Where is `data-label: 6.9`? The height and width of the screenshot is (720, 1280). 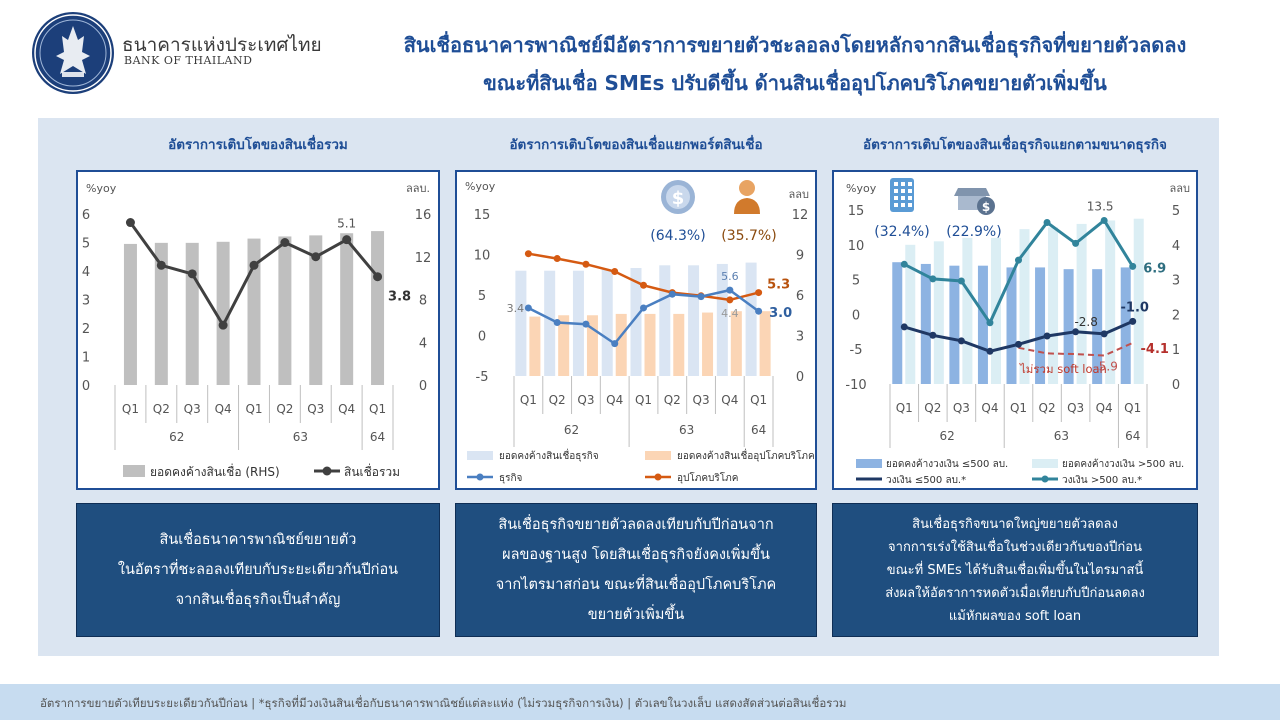
data-label: 6.9 is located at coordinates (1154, 268).